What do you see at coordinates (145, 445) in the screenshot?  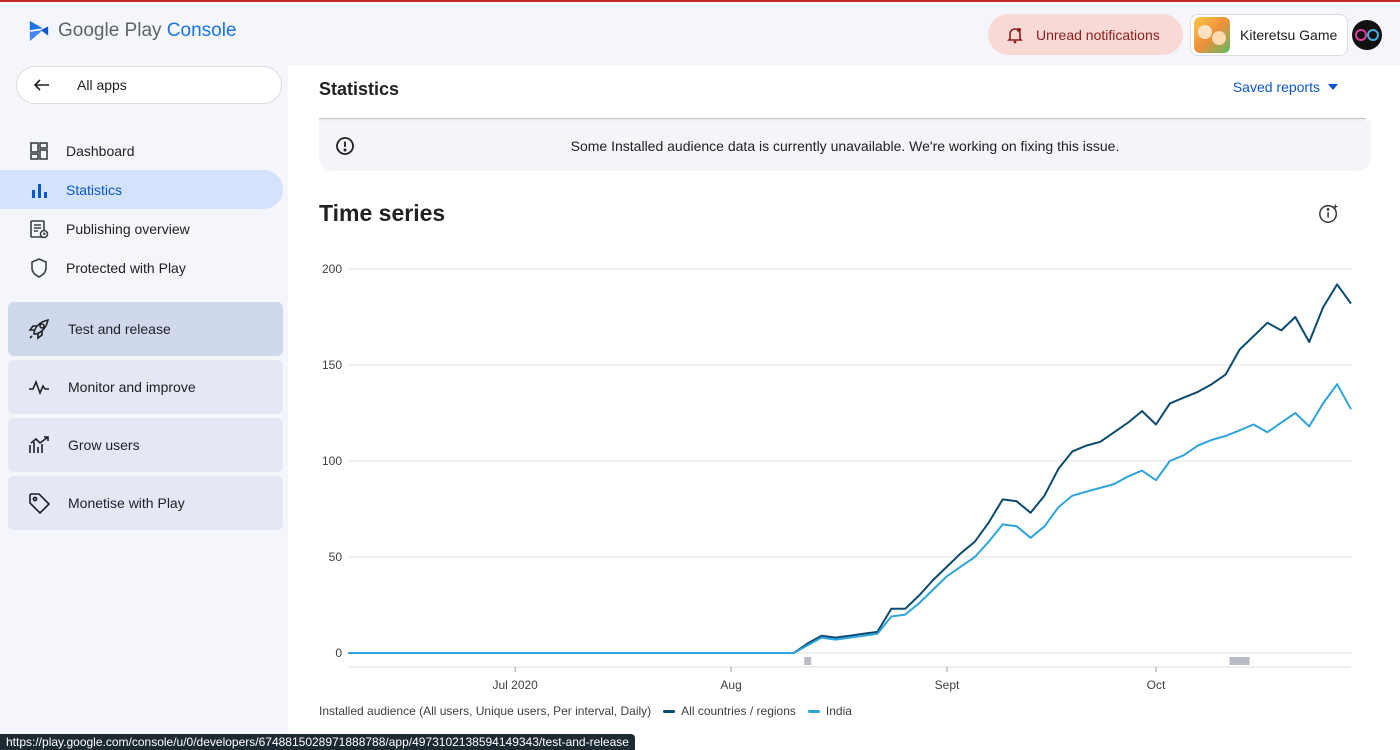 I see `sidebar-group-grow-users: Grow users` at bounding box center [145, 445].